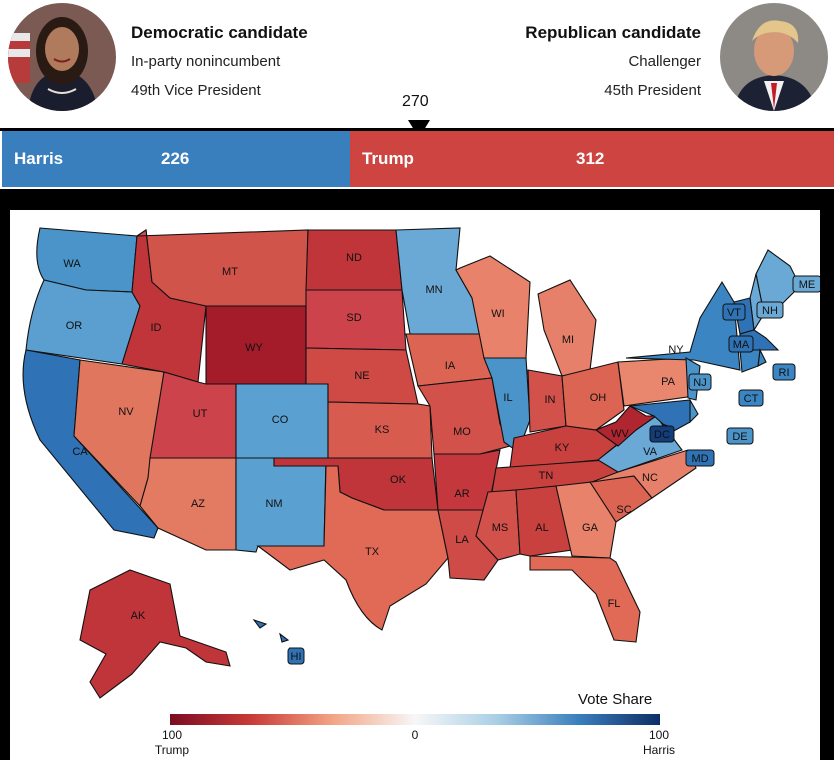 The width and height of the screenshot is (834, 760). I want to click on state-label-wy: WY, so click(254, 348).